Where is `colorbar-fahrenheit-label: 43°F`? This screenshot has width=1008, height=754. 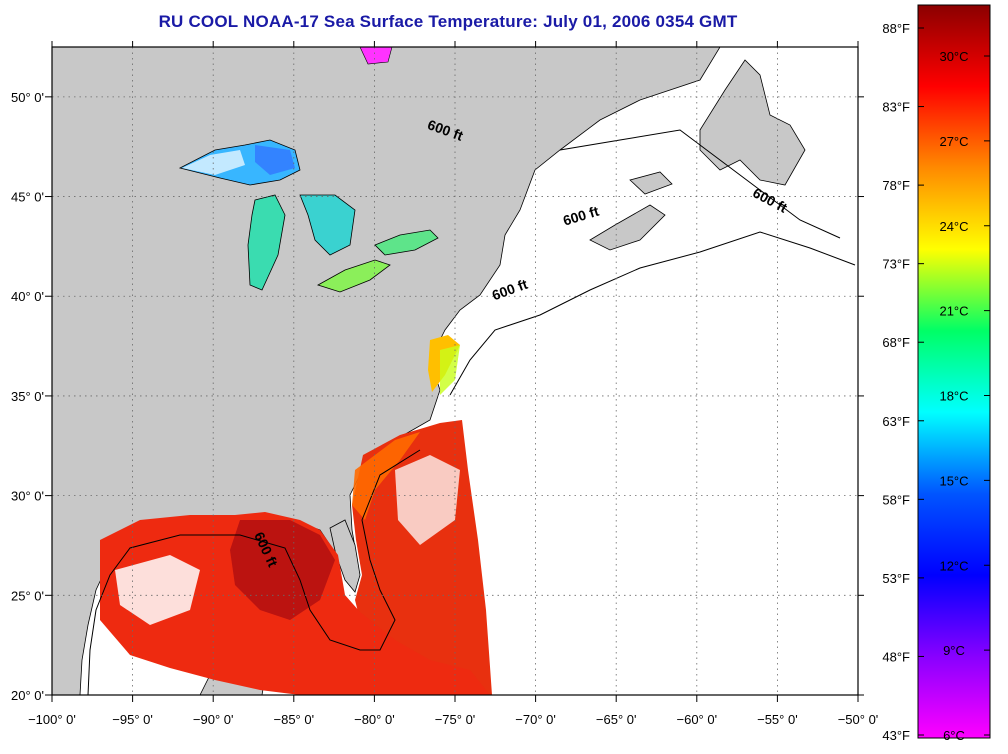 colorbar-fahrenheit-label: 43°F is located at coordinates (896, 735).